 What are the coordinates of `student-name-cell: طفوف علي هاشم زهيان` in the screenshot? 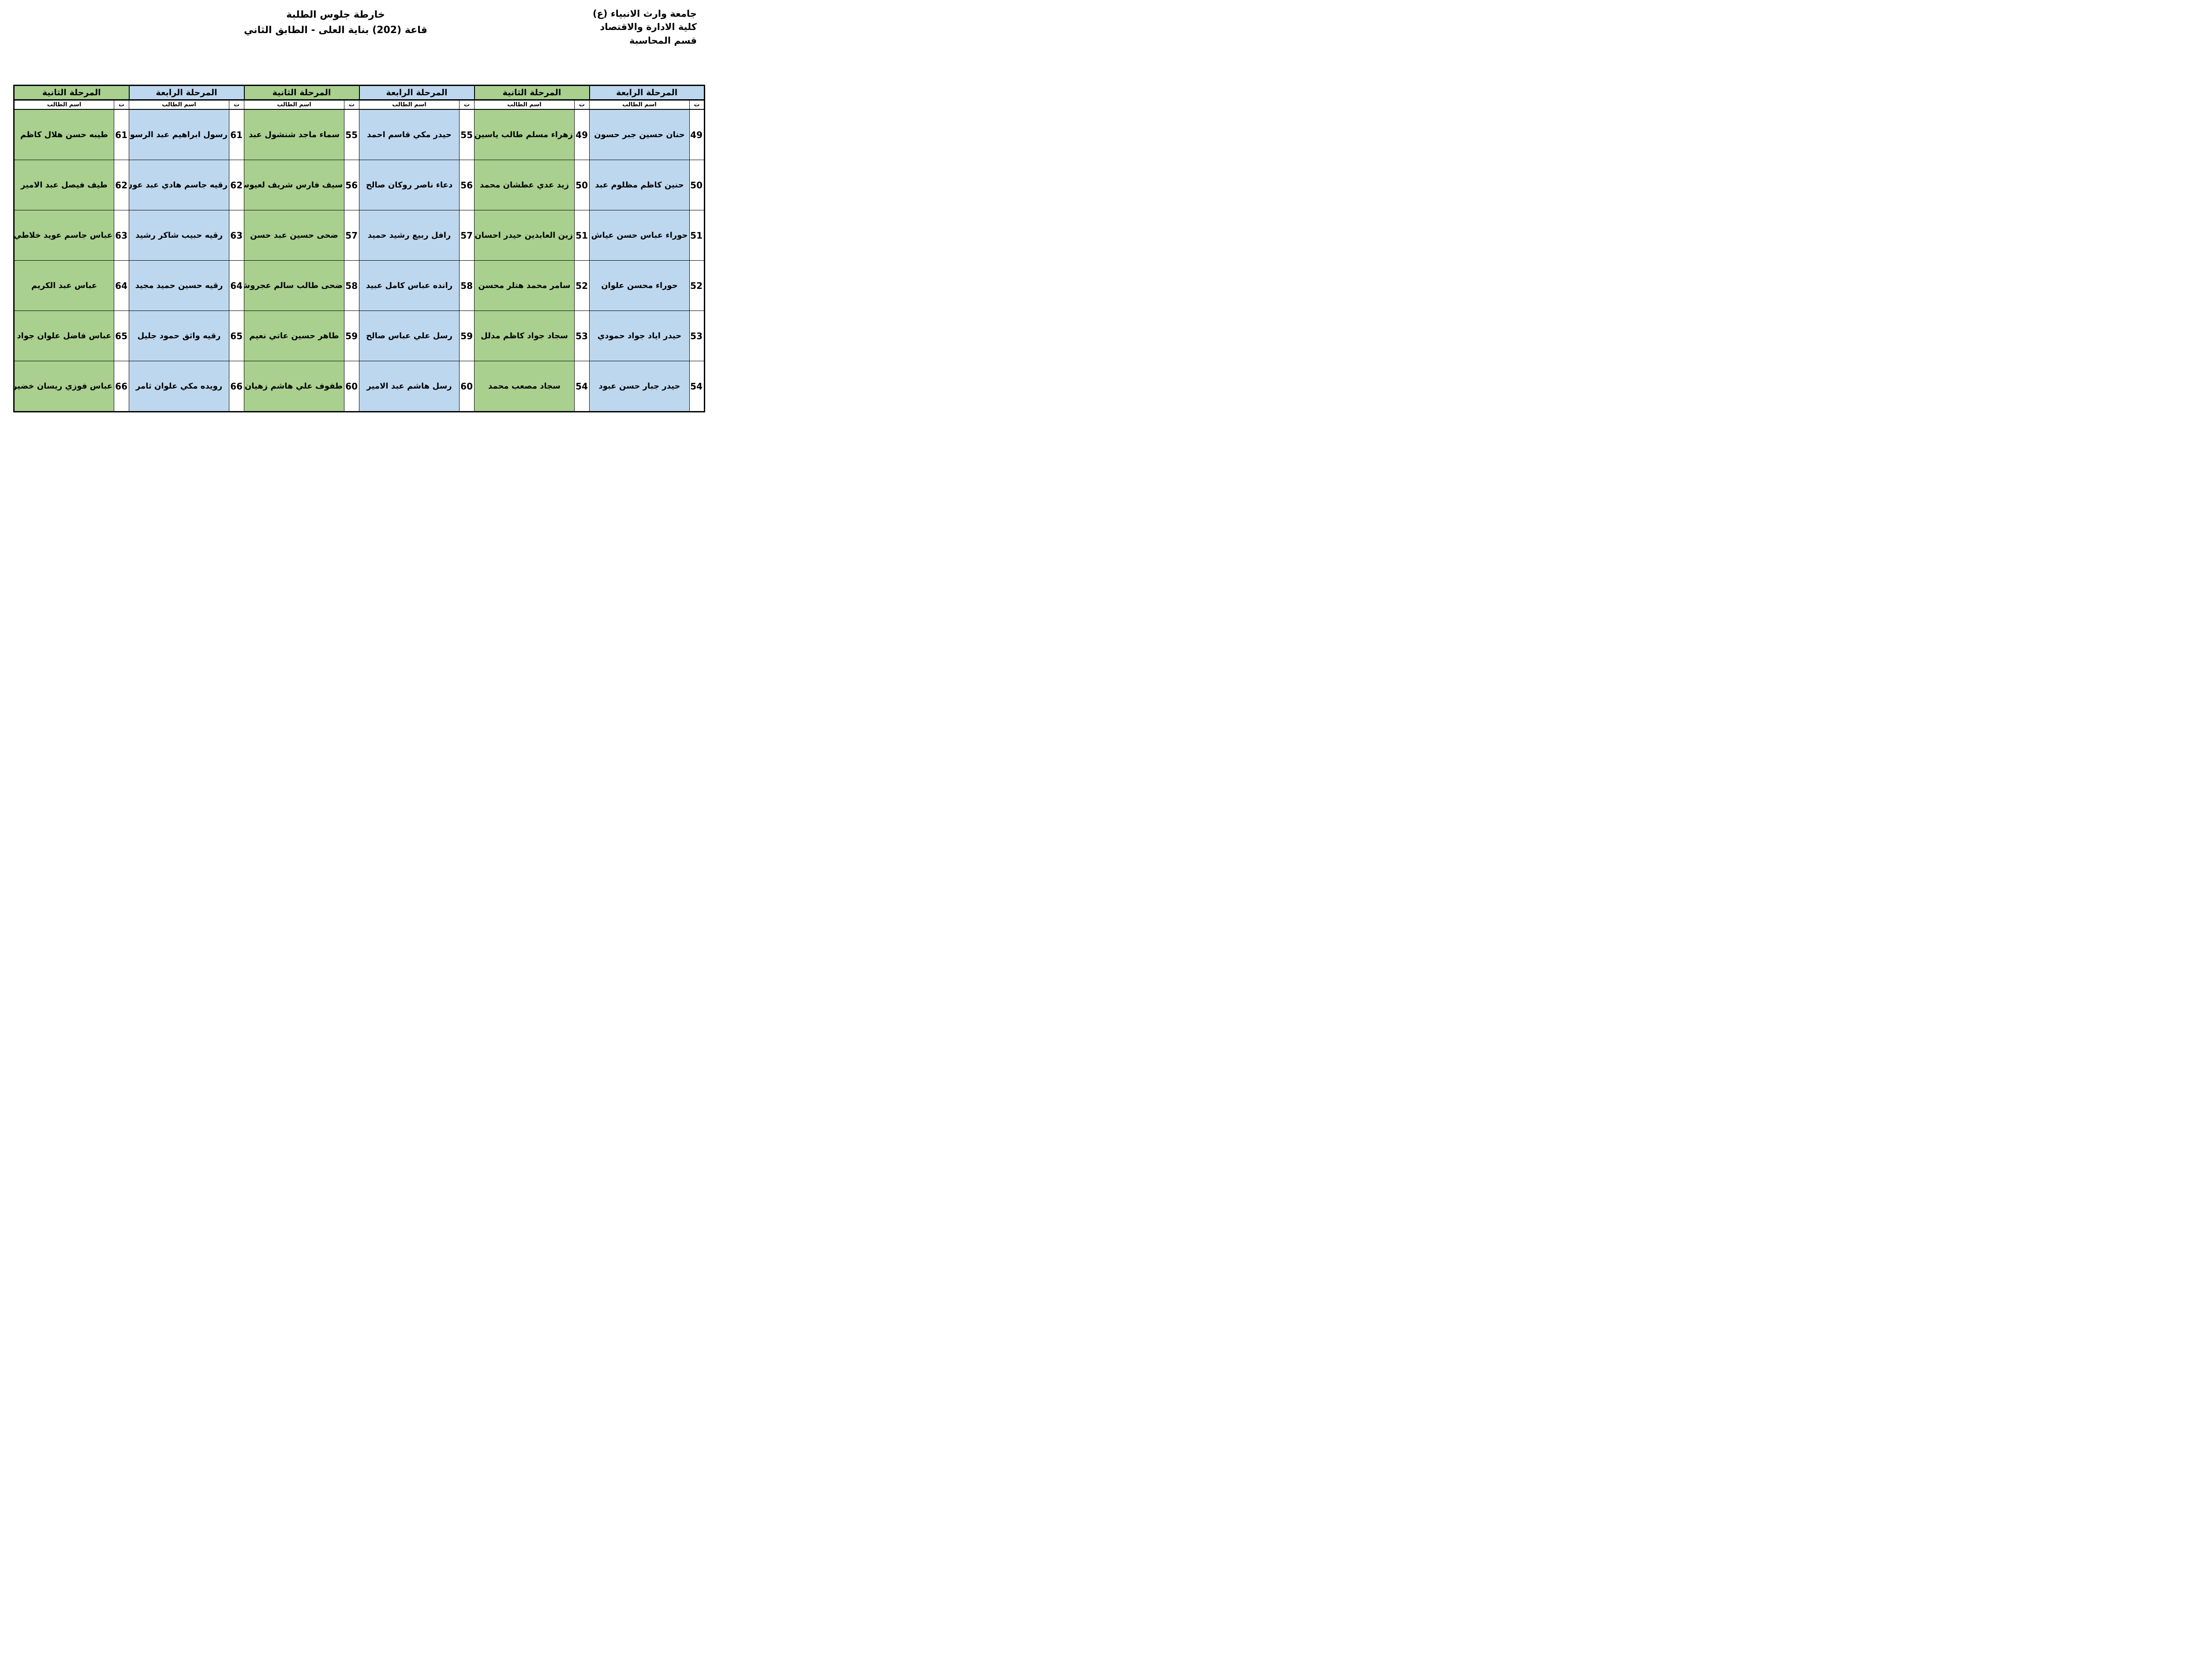 It's located at (294, 387).